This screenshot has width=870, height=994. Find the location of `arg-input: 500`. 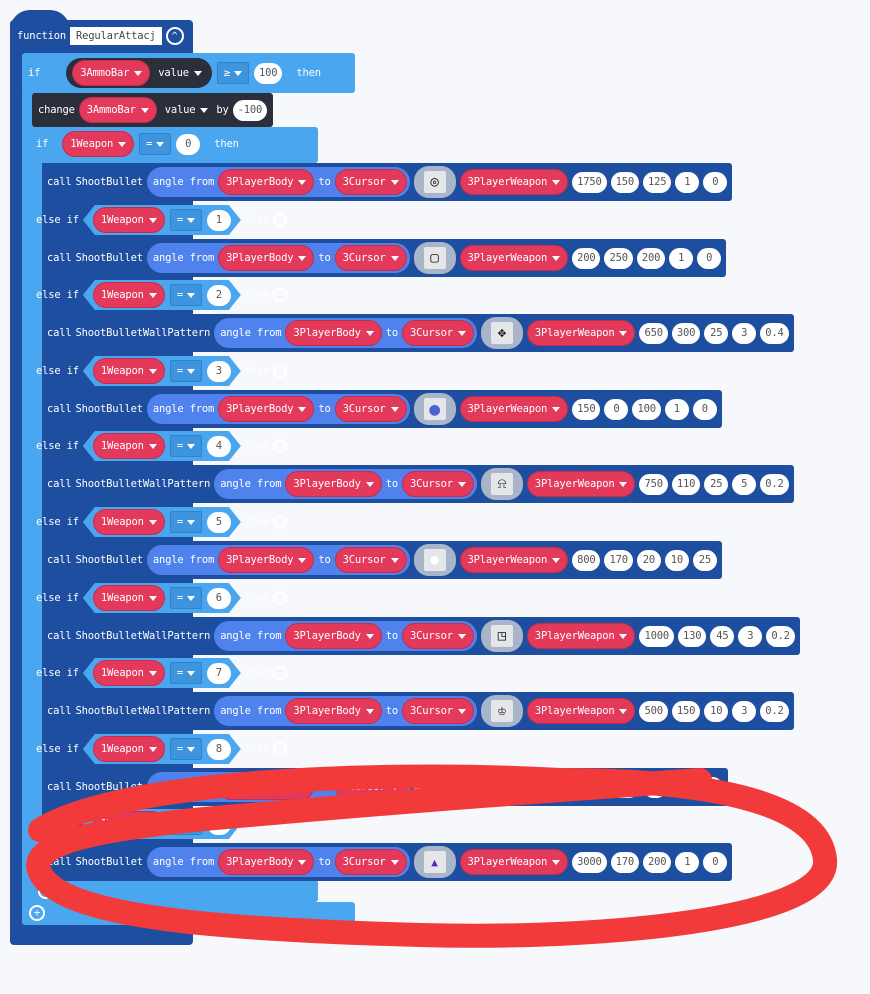

arg-input: 500 is located at coordinates (653, 711).